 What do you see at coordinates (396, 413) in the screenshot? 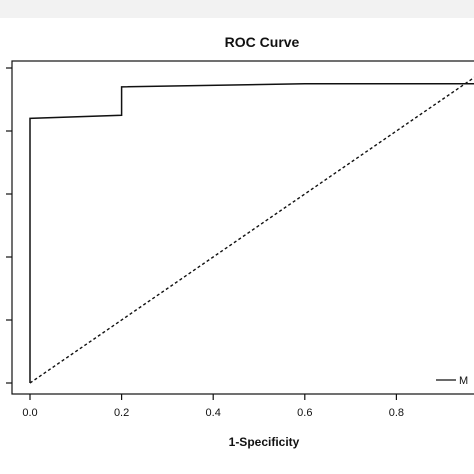
I see `x-tick-label: 0.8` at bounding box center [396, 413].